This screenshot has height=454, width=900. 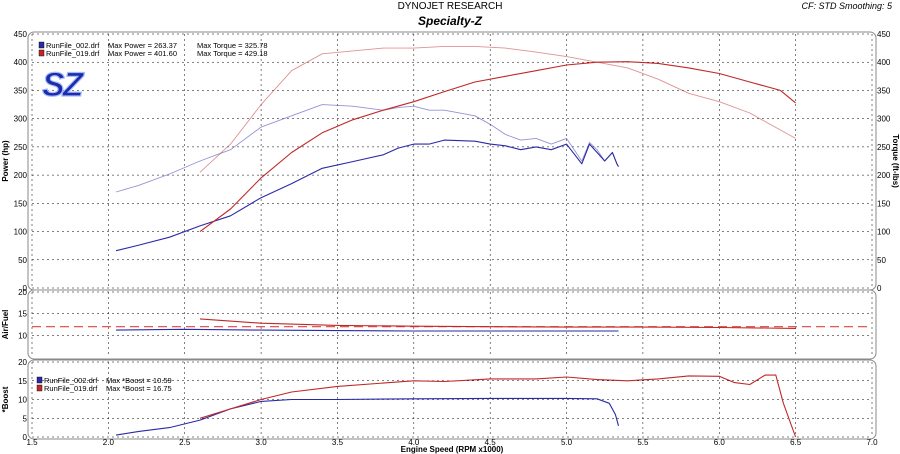 What do you see at coordinates (21, 90) in the screenshot?
I see `power-torque-ytick-label: 350` at bounding box center [21, 90].